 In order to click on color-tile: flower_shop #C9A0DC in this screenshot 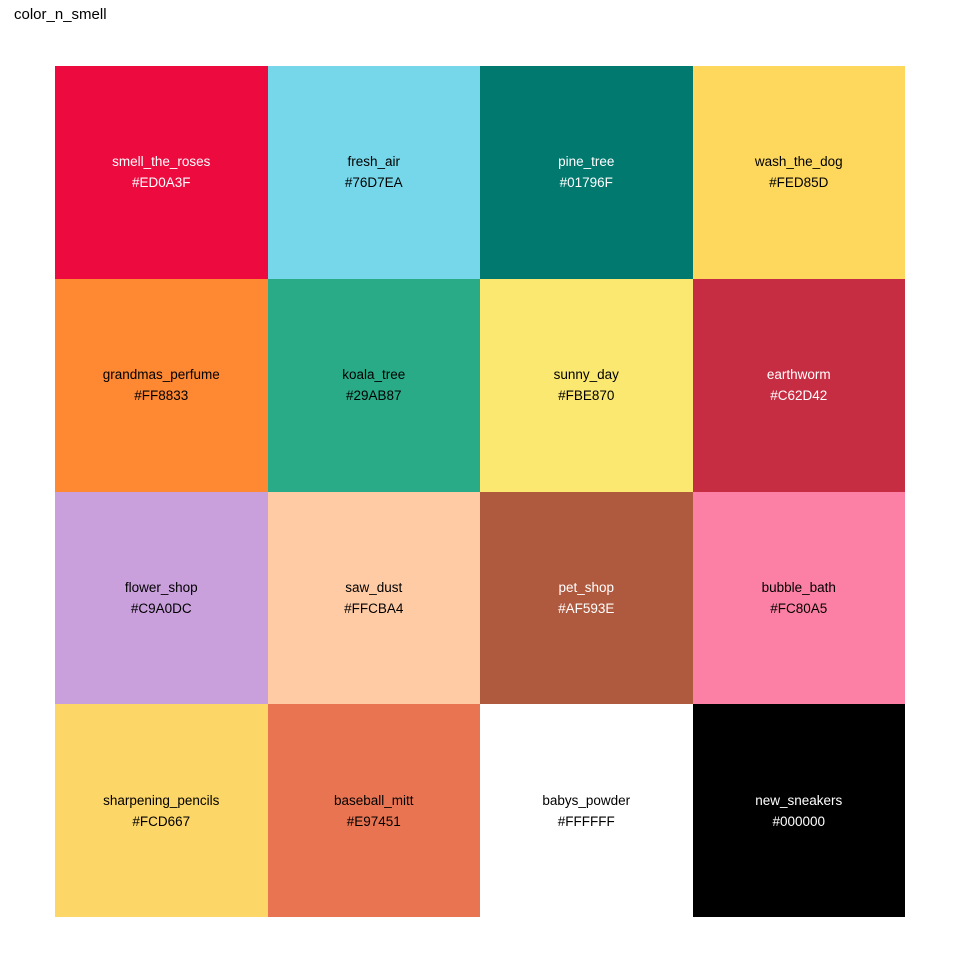, I will do `click(161, 598)`.